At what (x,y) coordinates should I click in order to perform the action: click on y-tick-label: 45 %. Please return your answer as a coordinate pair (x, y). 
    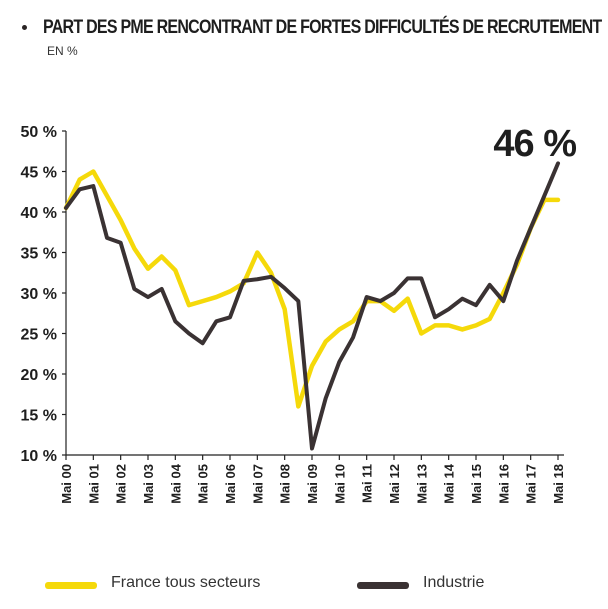
    Looking at the image, I should click on (39, 173).